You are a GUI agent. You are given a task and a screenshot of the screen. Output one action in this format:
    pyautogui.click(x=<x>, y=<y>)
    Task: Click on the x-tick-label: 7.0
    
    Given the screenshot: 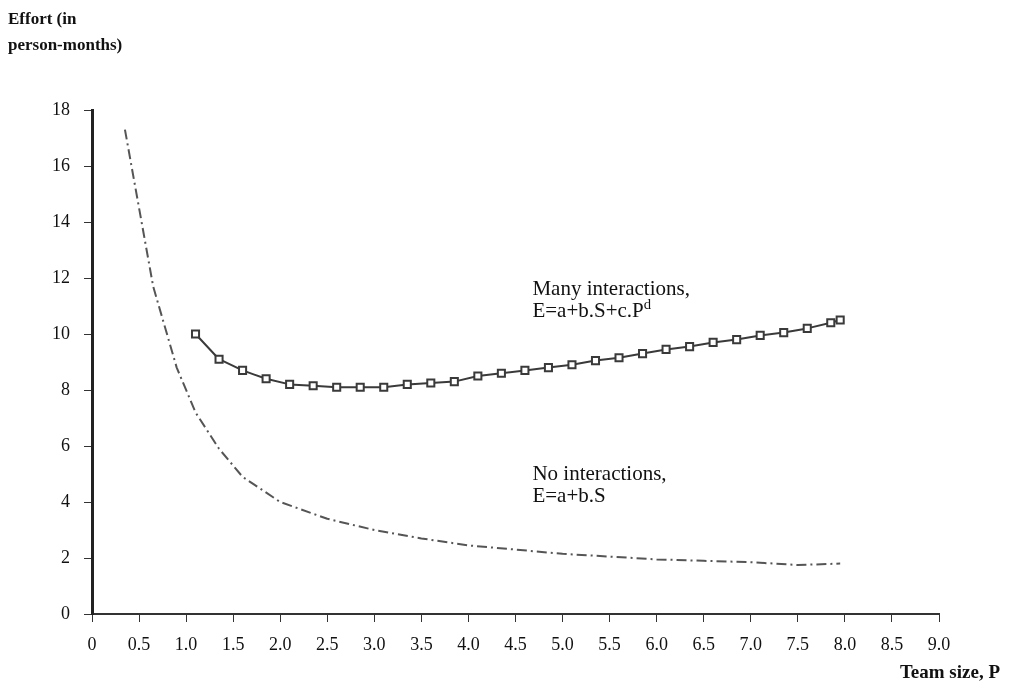 What is the action you would take?
    pyautogui.click(x=751, y=643)
    